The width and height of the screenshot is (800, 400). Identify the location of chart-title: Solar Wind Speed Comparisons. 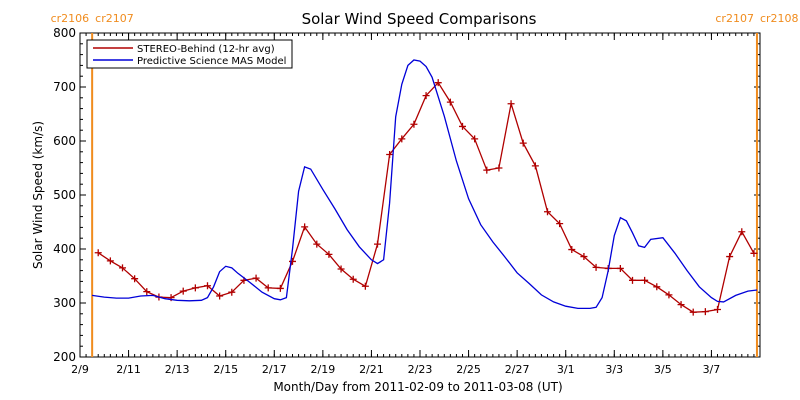
(419, 19).